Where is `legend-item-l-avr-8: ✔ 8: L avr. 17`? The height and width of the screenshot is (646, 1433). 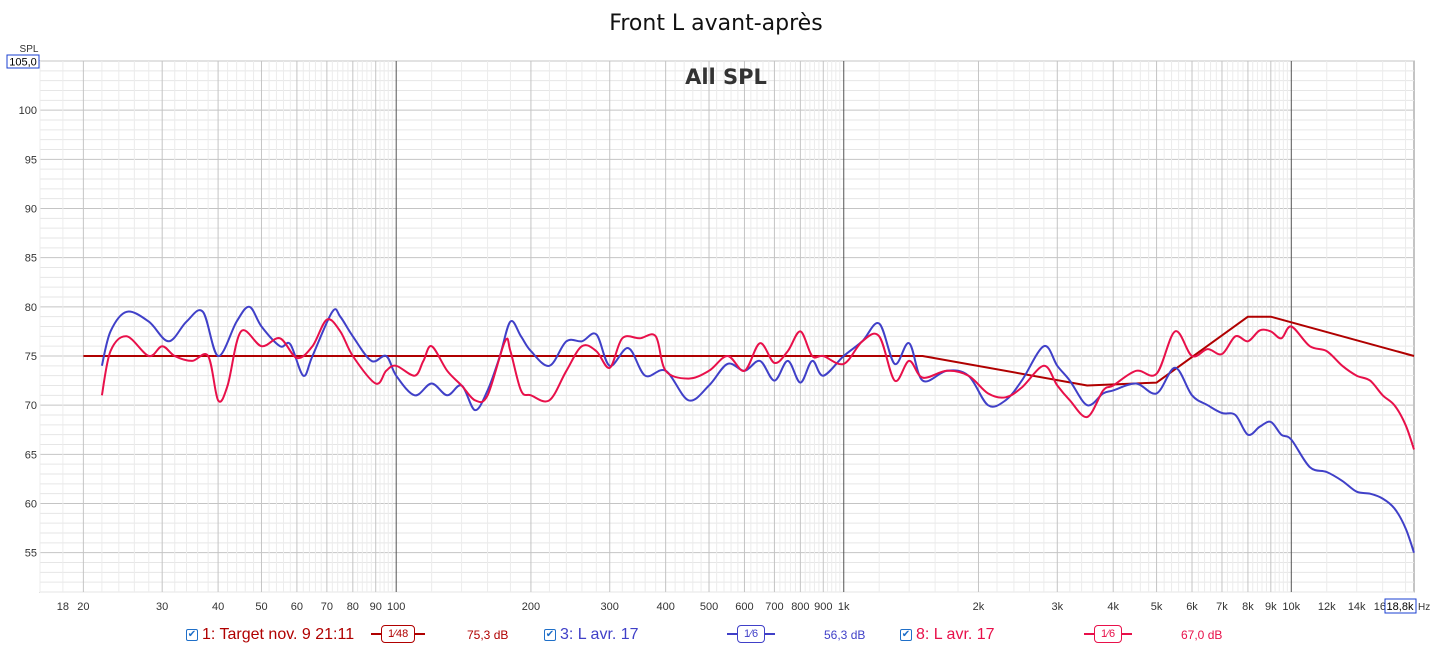
legend-item-l-avr-8: ✔ 8: L avr. 17 is located at coordinates (947, 635).